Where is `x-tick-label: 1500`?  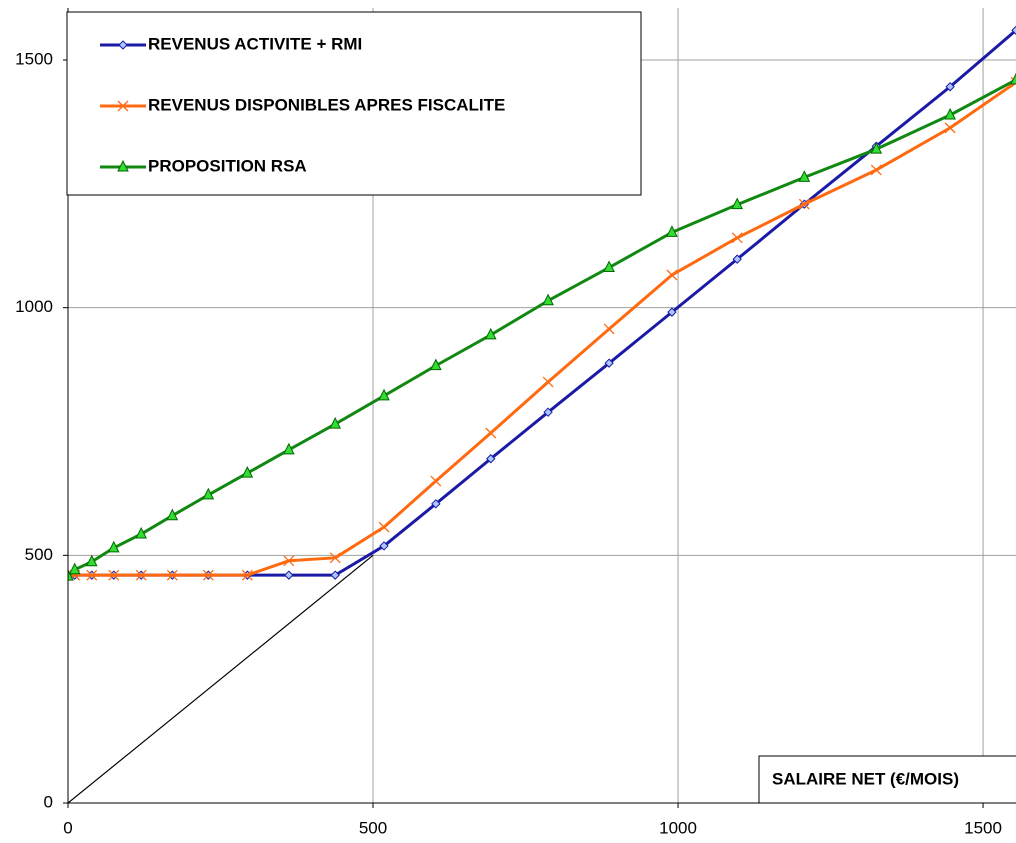
x-tick-label: 1500 is located at coordinates (983, 827).